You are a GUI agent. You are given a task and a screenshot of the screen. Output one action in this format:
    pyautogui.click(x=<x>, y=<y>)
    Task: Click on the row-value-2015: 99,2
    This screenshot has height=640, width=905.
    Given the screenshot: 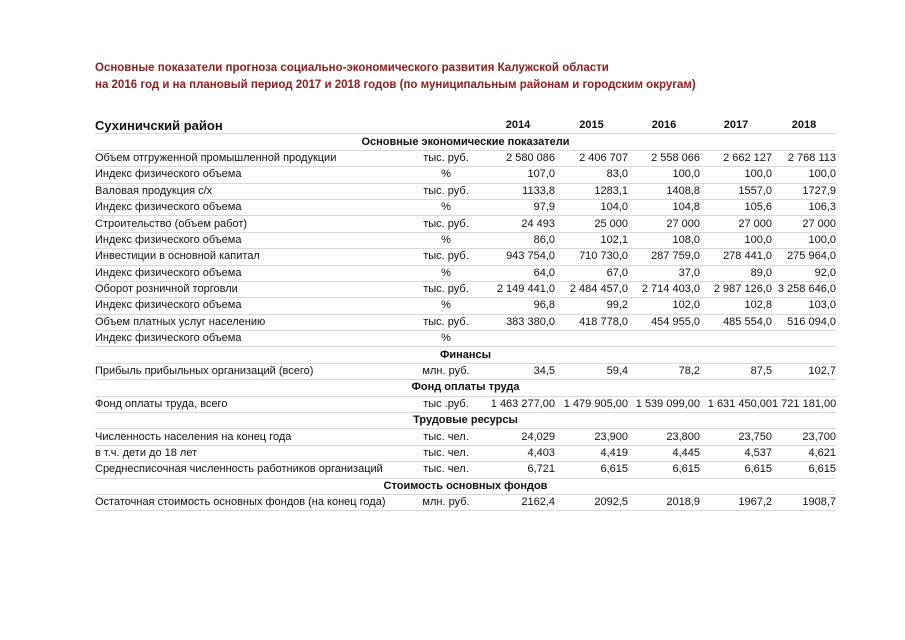 What is the action you would take?
    pyautogui.click(x=591, y=306)
    